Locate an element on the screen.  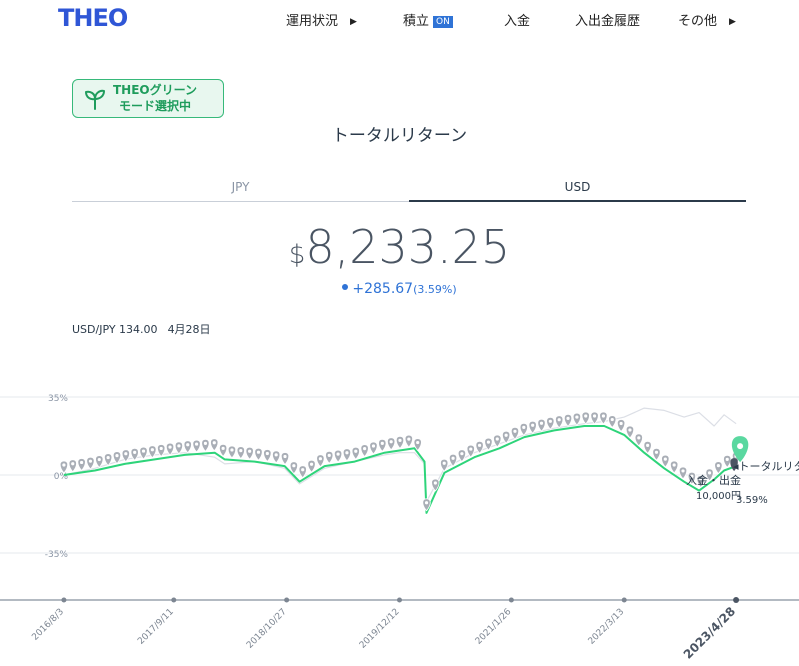
green-mode-badge: THEOグリーン モード選択中 is located at coordinates (148, 98).